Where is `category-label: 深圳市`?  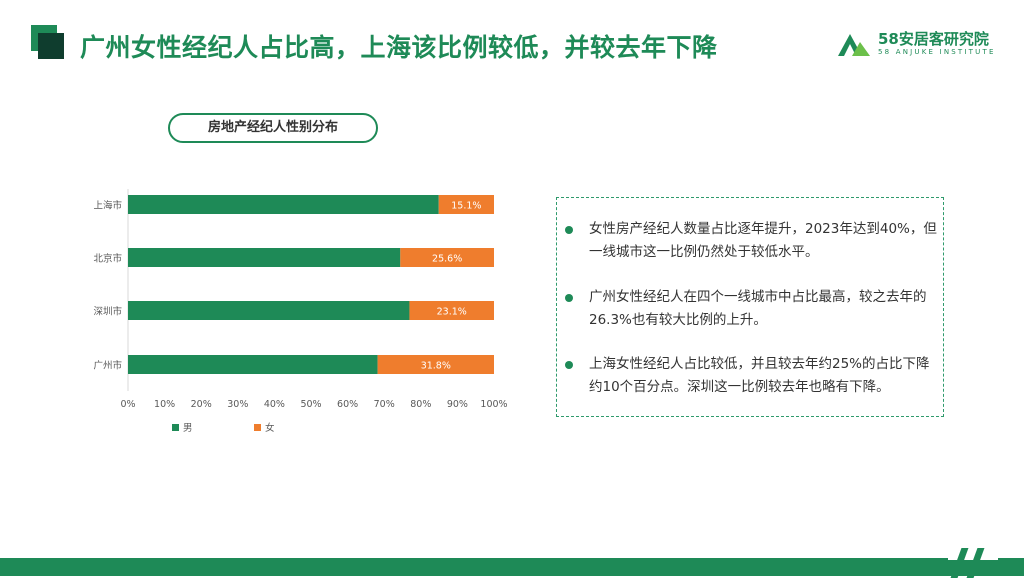
category-label: 深圳市 is located at coordinates (107, 312).